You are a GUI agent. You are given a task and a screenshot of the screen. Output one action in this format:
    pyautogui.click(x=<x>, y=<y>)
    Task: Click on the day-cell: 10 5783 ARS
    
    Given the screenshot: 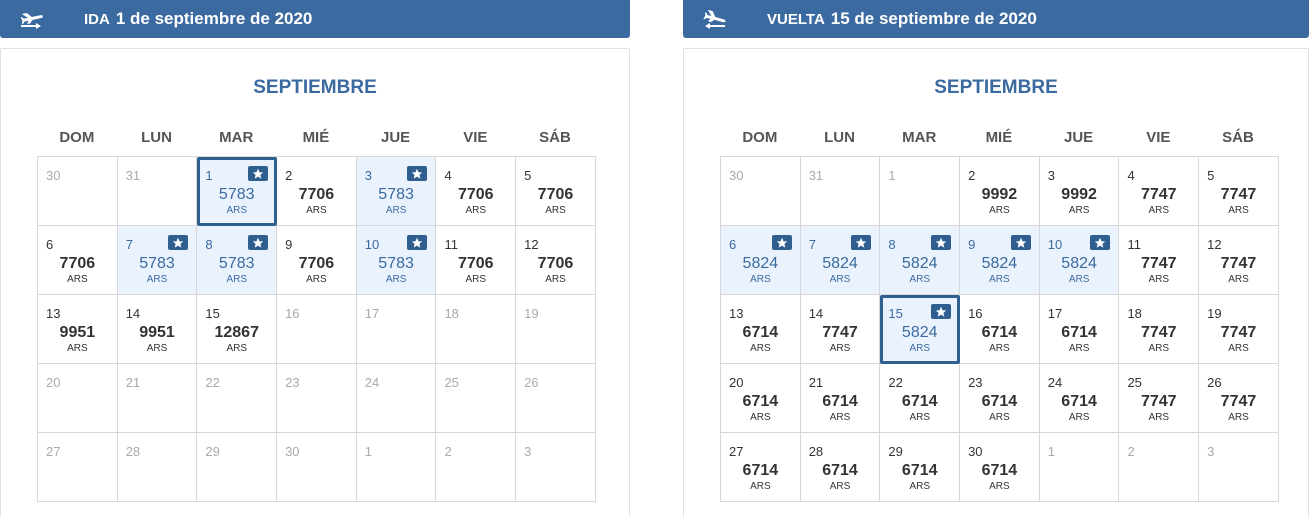 What is the action you would take?
    pyautogui.click(x=396, y=260)
    